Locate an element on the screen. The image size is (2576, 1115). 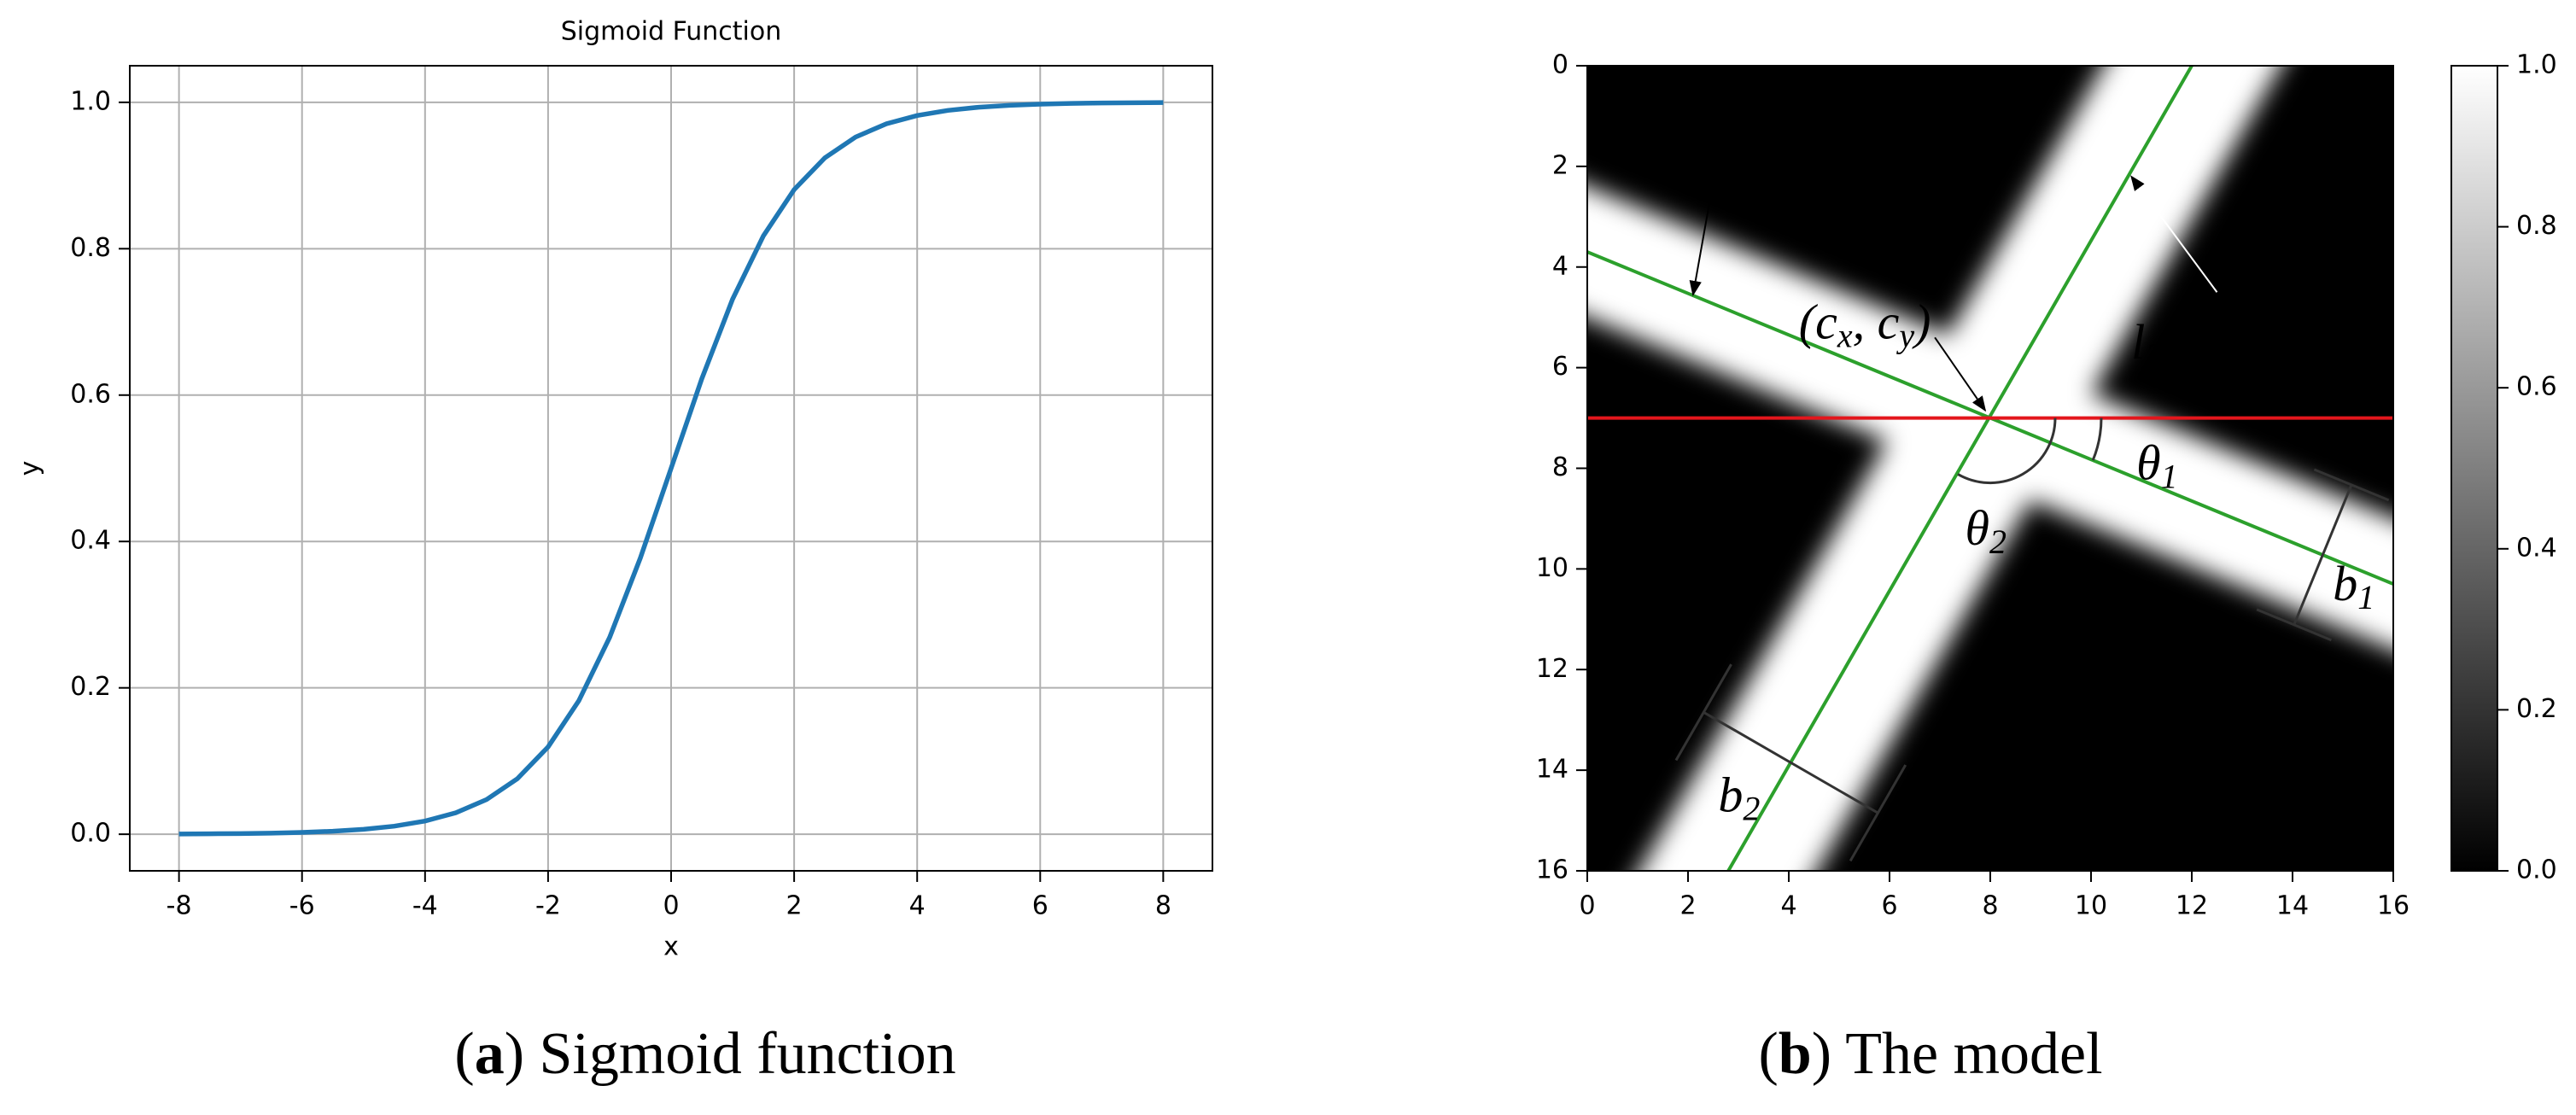
label-part: ) is located at coordinates (1921, 322).